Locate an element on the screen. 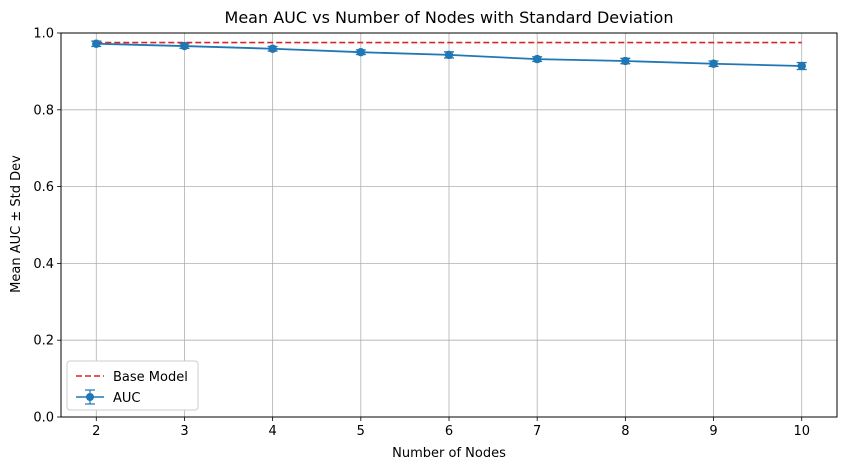 The image size is (846, 470). series-layer is located at coordinates (449, 55).